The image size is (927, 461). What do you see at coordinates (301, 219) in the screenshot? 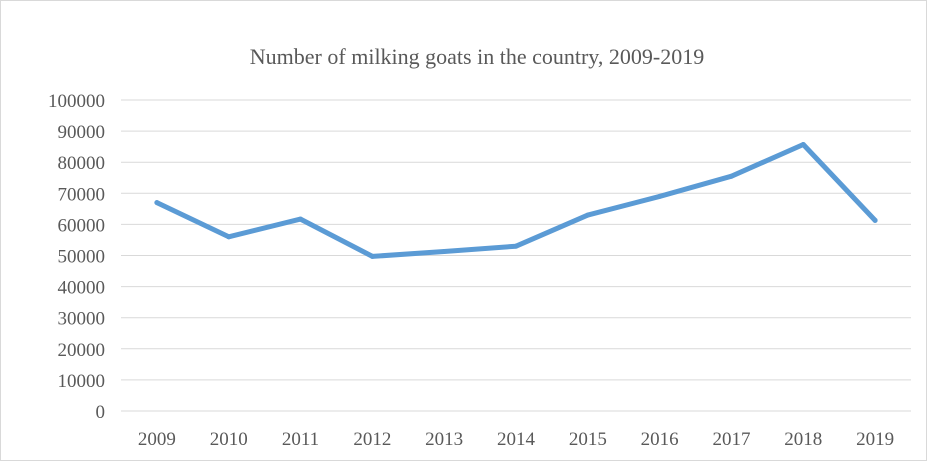
I see `data-point-2011` at bounding box center [301, 219].